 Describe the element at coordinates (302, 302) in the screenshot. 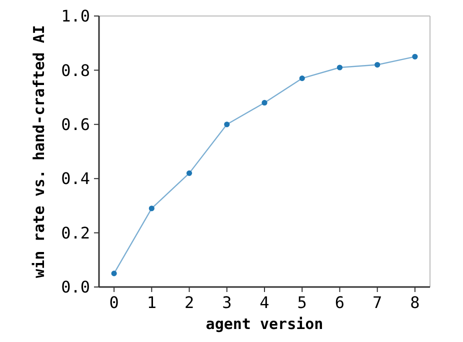

I see `x-tick-label: 5` at that location.